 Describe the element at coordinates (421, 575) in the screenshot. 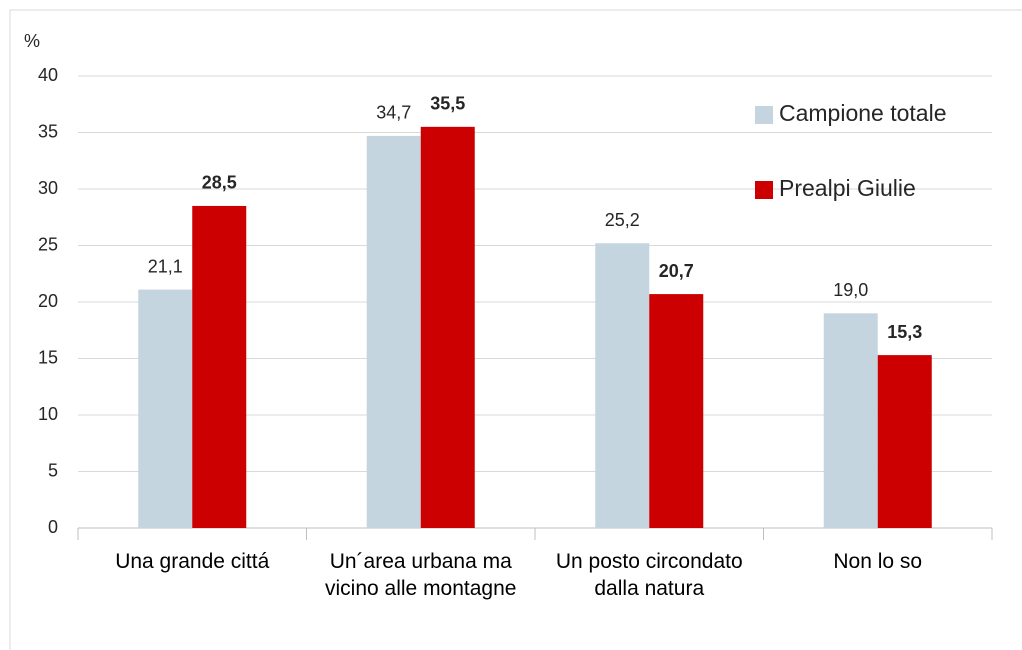

I see `x-tick-label: Un´area urbana ma vicino alle montagne` at that location.